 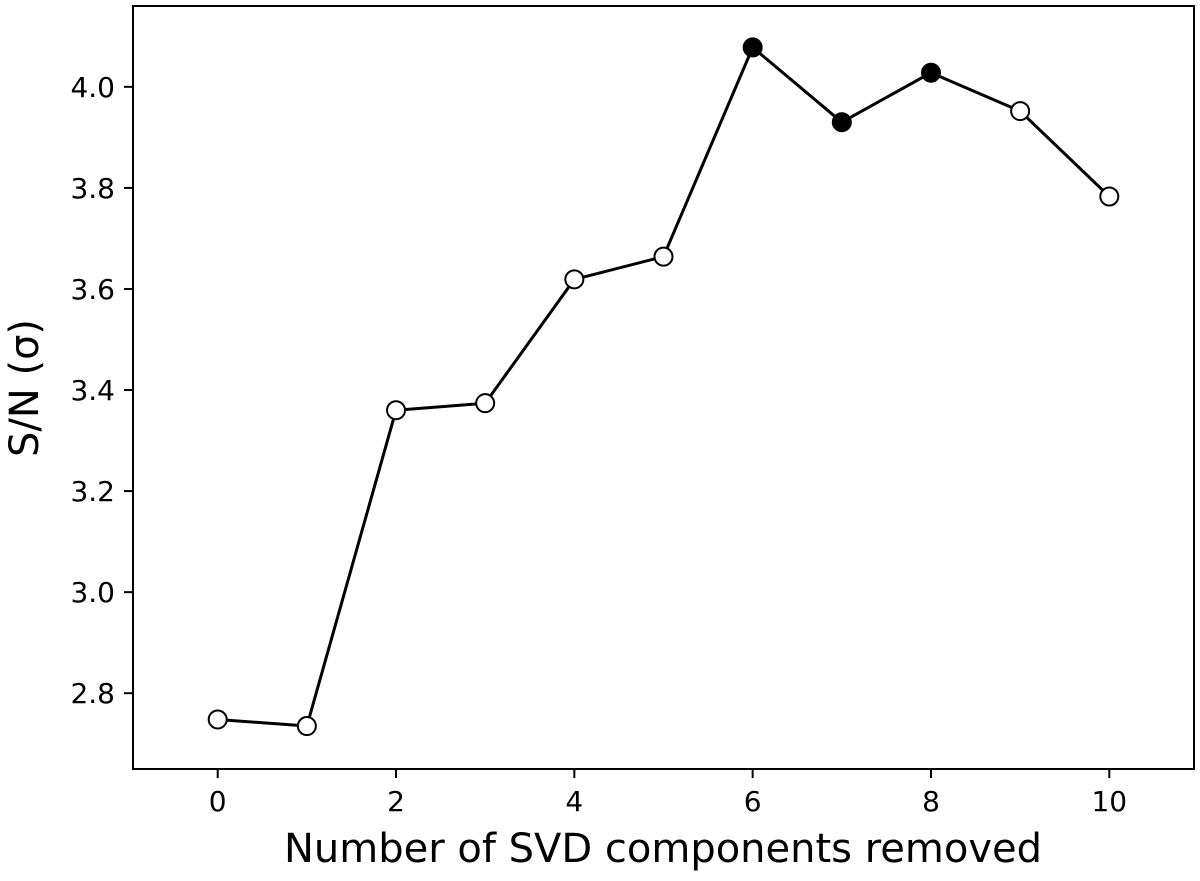 I want to click on y-axis-ticks: 2.8 3.0 3.2 3.4 3.6 3.8 4.0, so click(x=101, y=390).